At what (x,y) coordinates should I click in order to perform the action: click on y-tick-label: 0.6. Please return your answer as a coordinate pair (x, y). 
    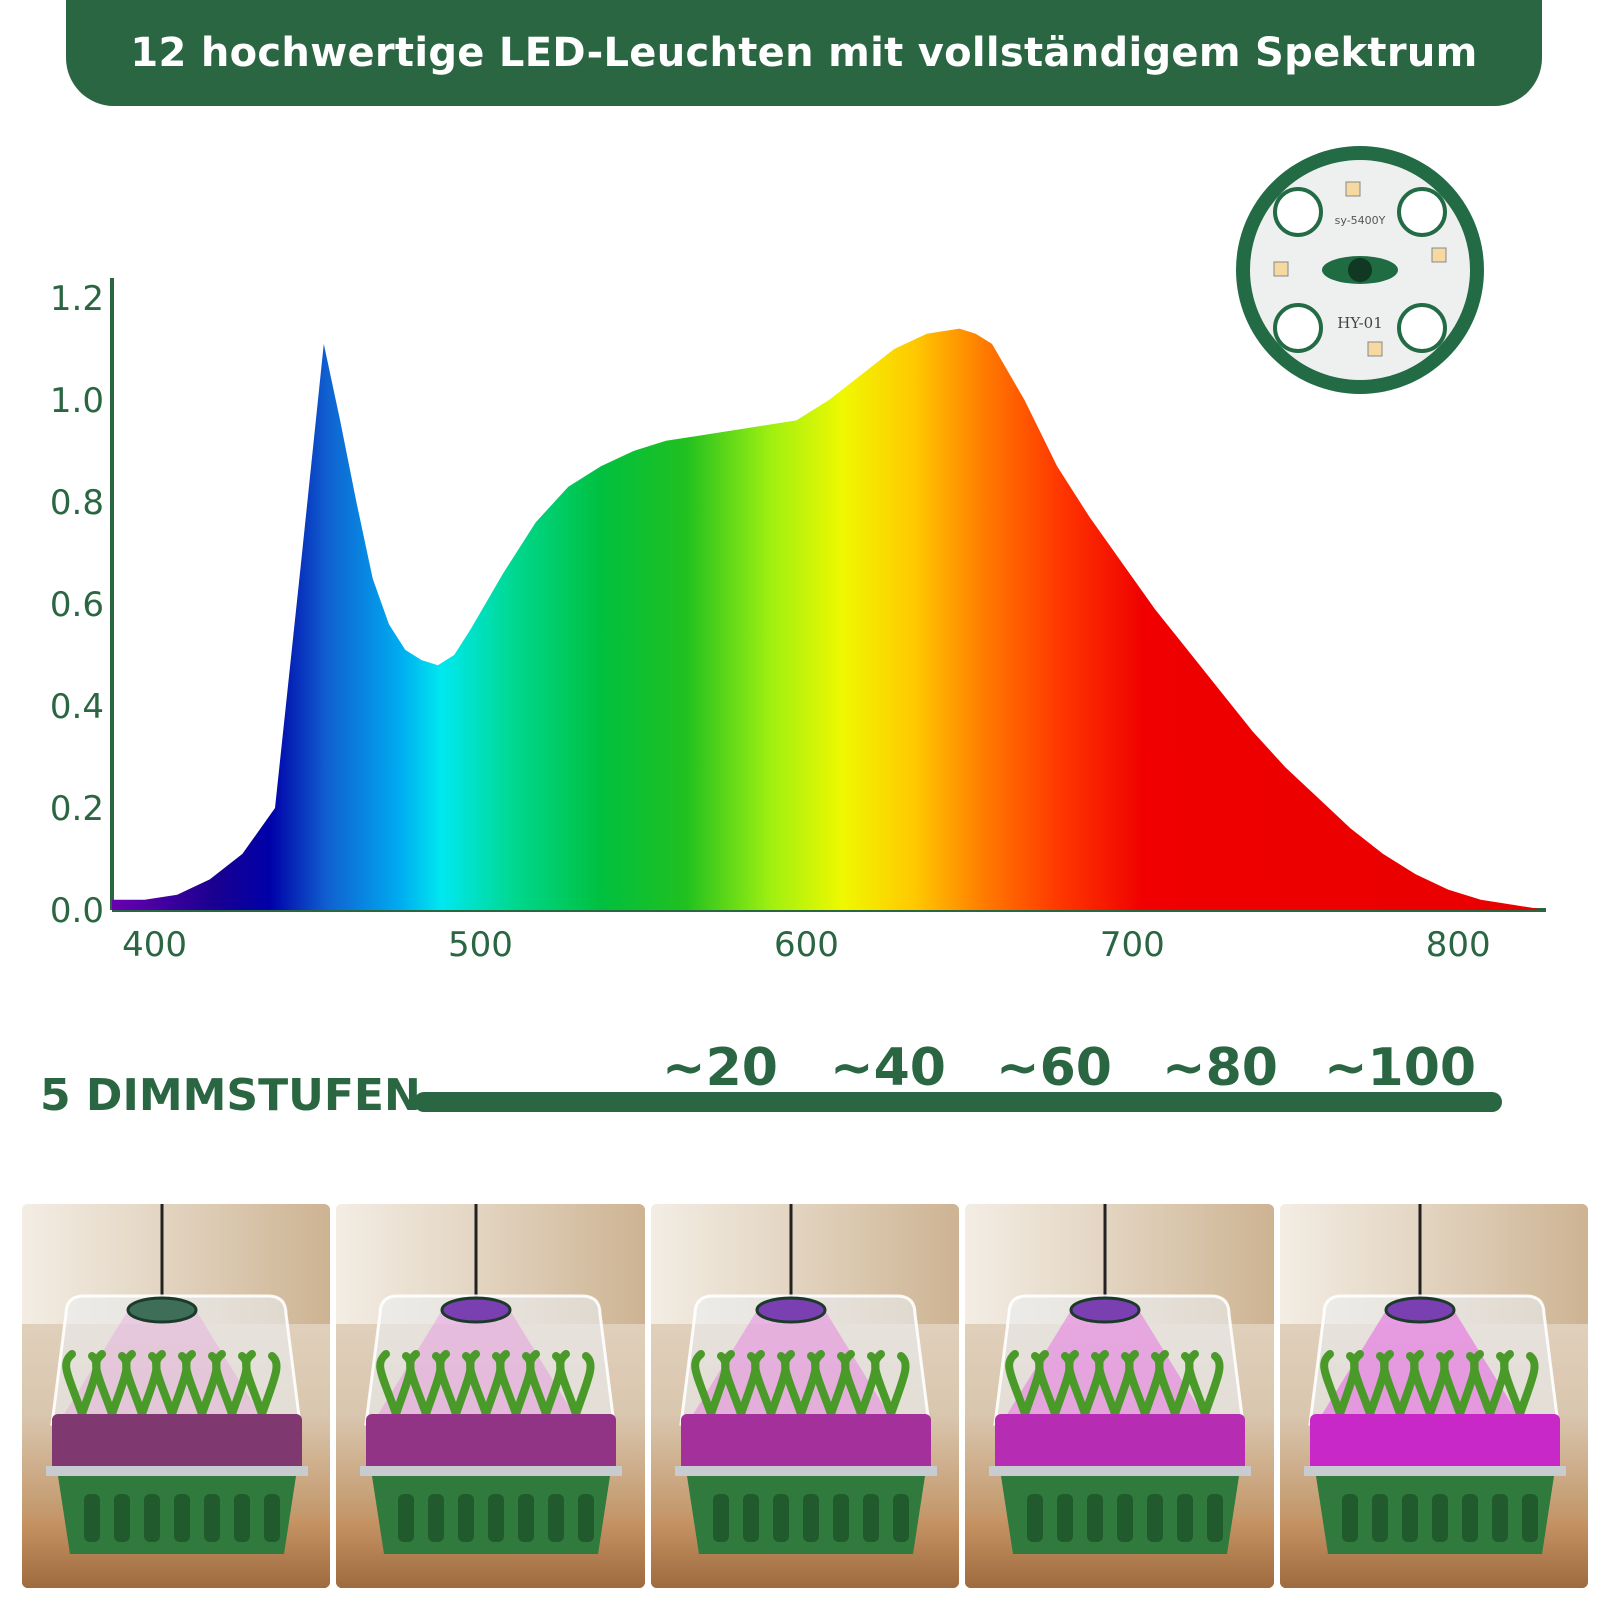
    Looking at the image, I should click on (77, 605).